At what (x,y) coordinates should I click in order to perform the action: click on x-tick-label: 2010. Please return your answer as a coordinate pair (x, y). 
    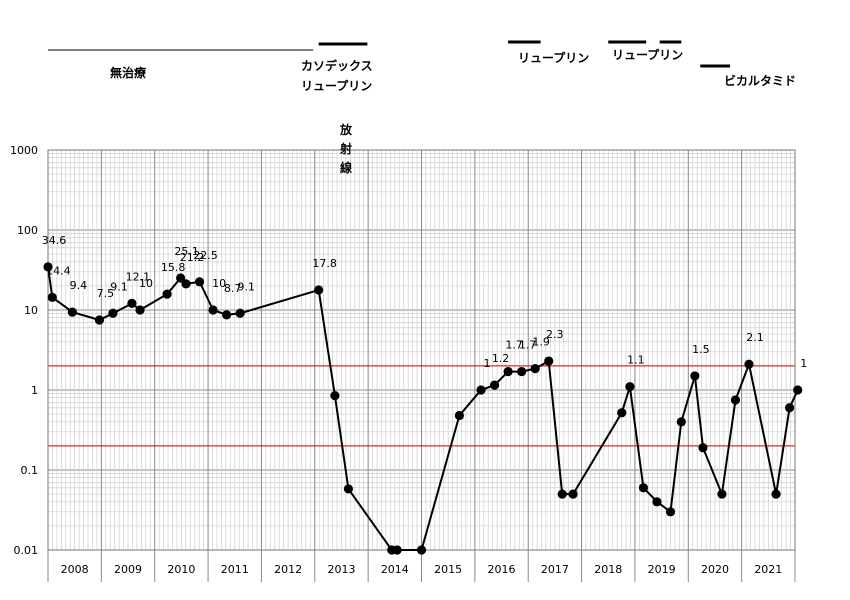
    Looking at the image, I should click on (181, 569).